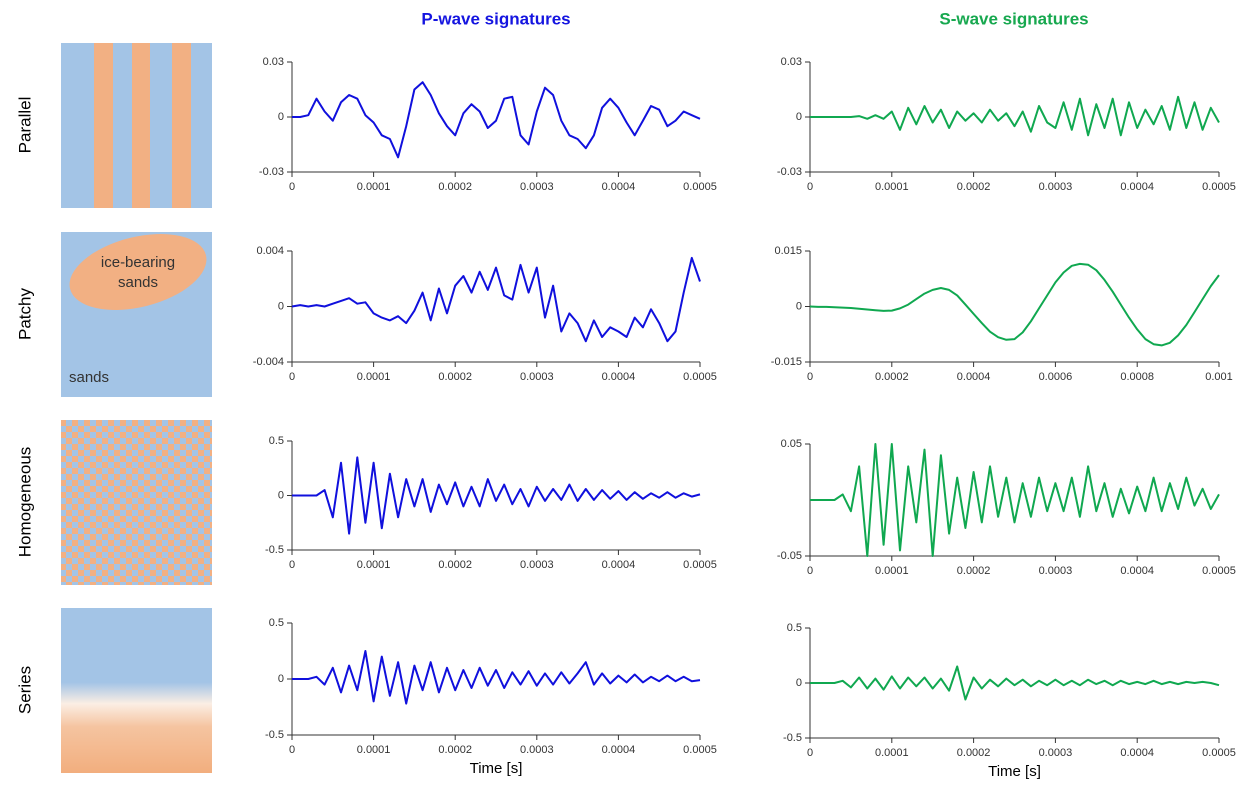 The width and height of the screenshot is (1247, 792). What do you see at coordinates (138, 262) in the screenshot?
I see `annotation: ice-bearing` at bounding box center [138, 262].